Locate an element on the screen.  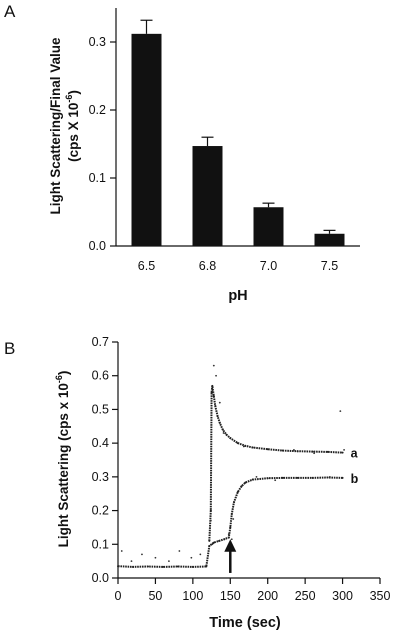
panel-a-y-tick-label: 0.1 is located at coordinates (97, 178).